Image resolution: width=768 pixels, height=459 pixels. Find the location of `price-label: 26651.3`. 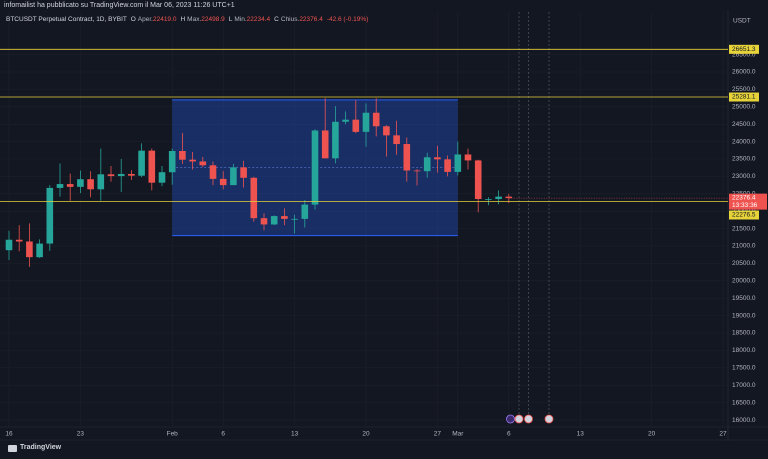

price-label: 26651.3 is located at coordinates (744, 49).